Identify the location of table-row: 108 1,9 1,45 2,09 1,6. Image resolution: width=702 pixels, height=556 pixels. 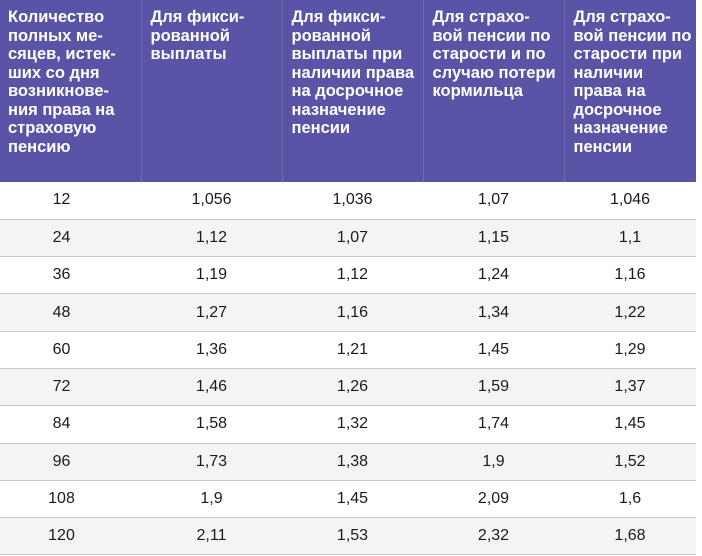
(348, 499).